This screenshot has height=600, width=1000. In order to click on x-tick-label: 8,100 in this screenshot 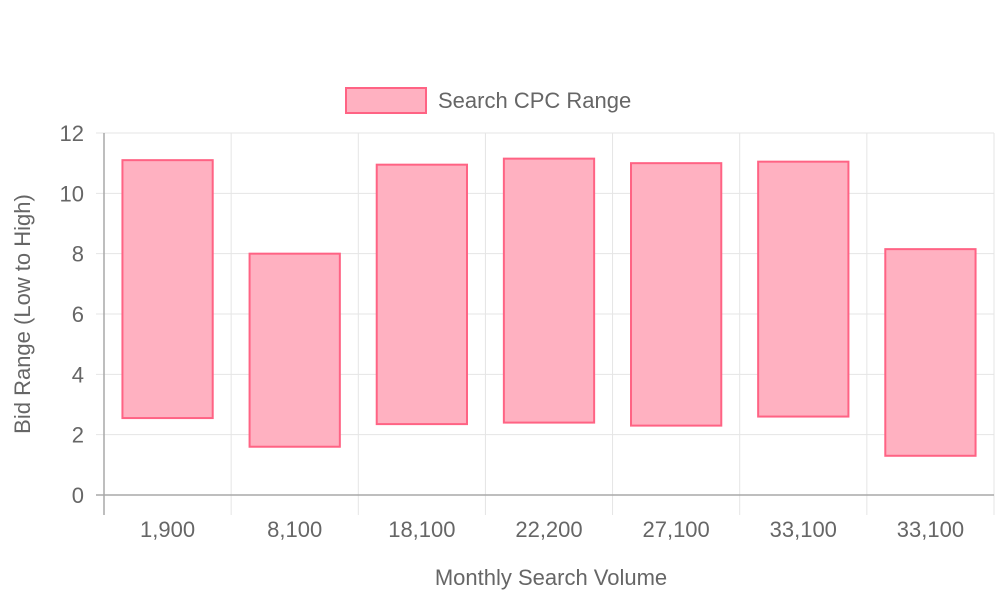, I will do `click(294, 529)`.